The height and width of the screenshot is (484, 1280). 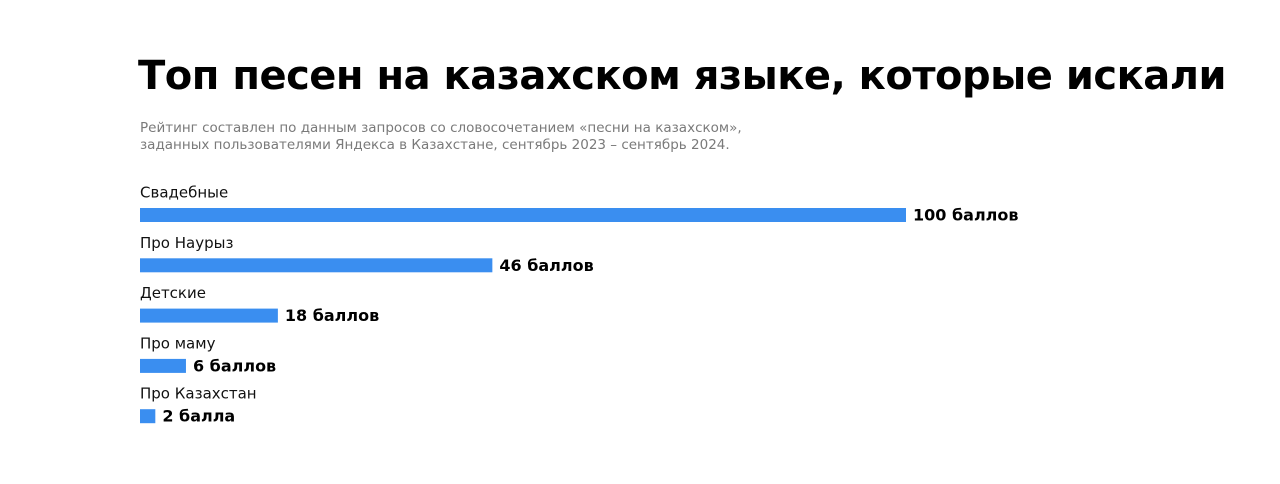 I want to click on value-label: 46 баллов, so click(x=546, y=265).